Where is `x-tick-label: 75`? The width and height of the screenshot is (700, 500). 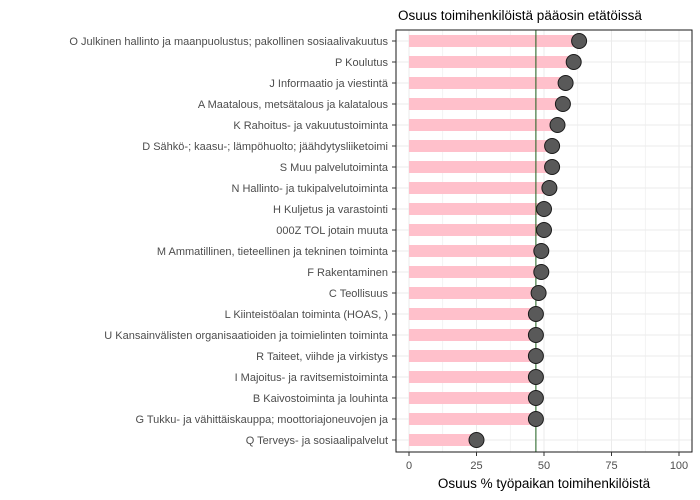 x-tick-label: 75 is located at coordinates (611, 466).